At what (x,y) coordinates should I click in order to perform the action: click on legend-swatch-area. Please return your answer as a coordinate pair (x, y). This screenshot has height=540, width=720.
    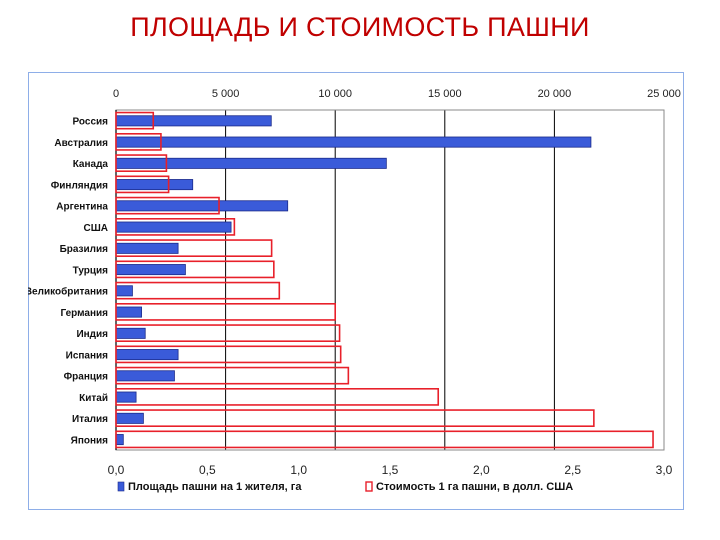
    Looking at the image, I should click on (121, 486).